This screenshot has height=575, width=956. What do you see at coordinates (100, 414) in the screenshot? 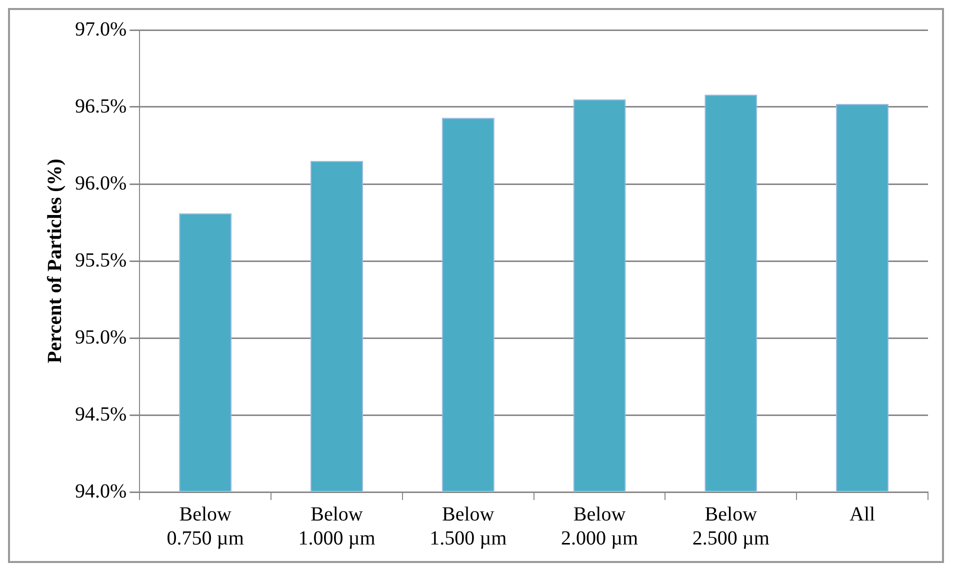
I see `y-tick-label: 94.5%` at bounding box center [100, 414].